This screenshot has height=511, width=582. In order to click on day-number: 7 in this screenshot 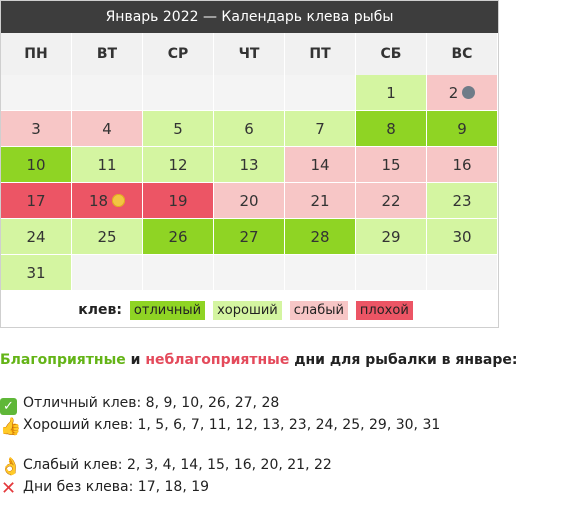, I will do `click(320, 129)`.